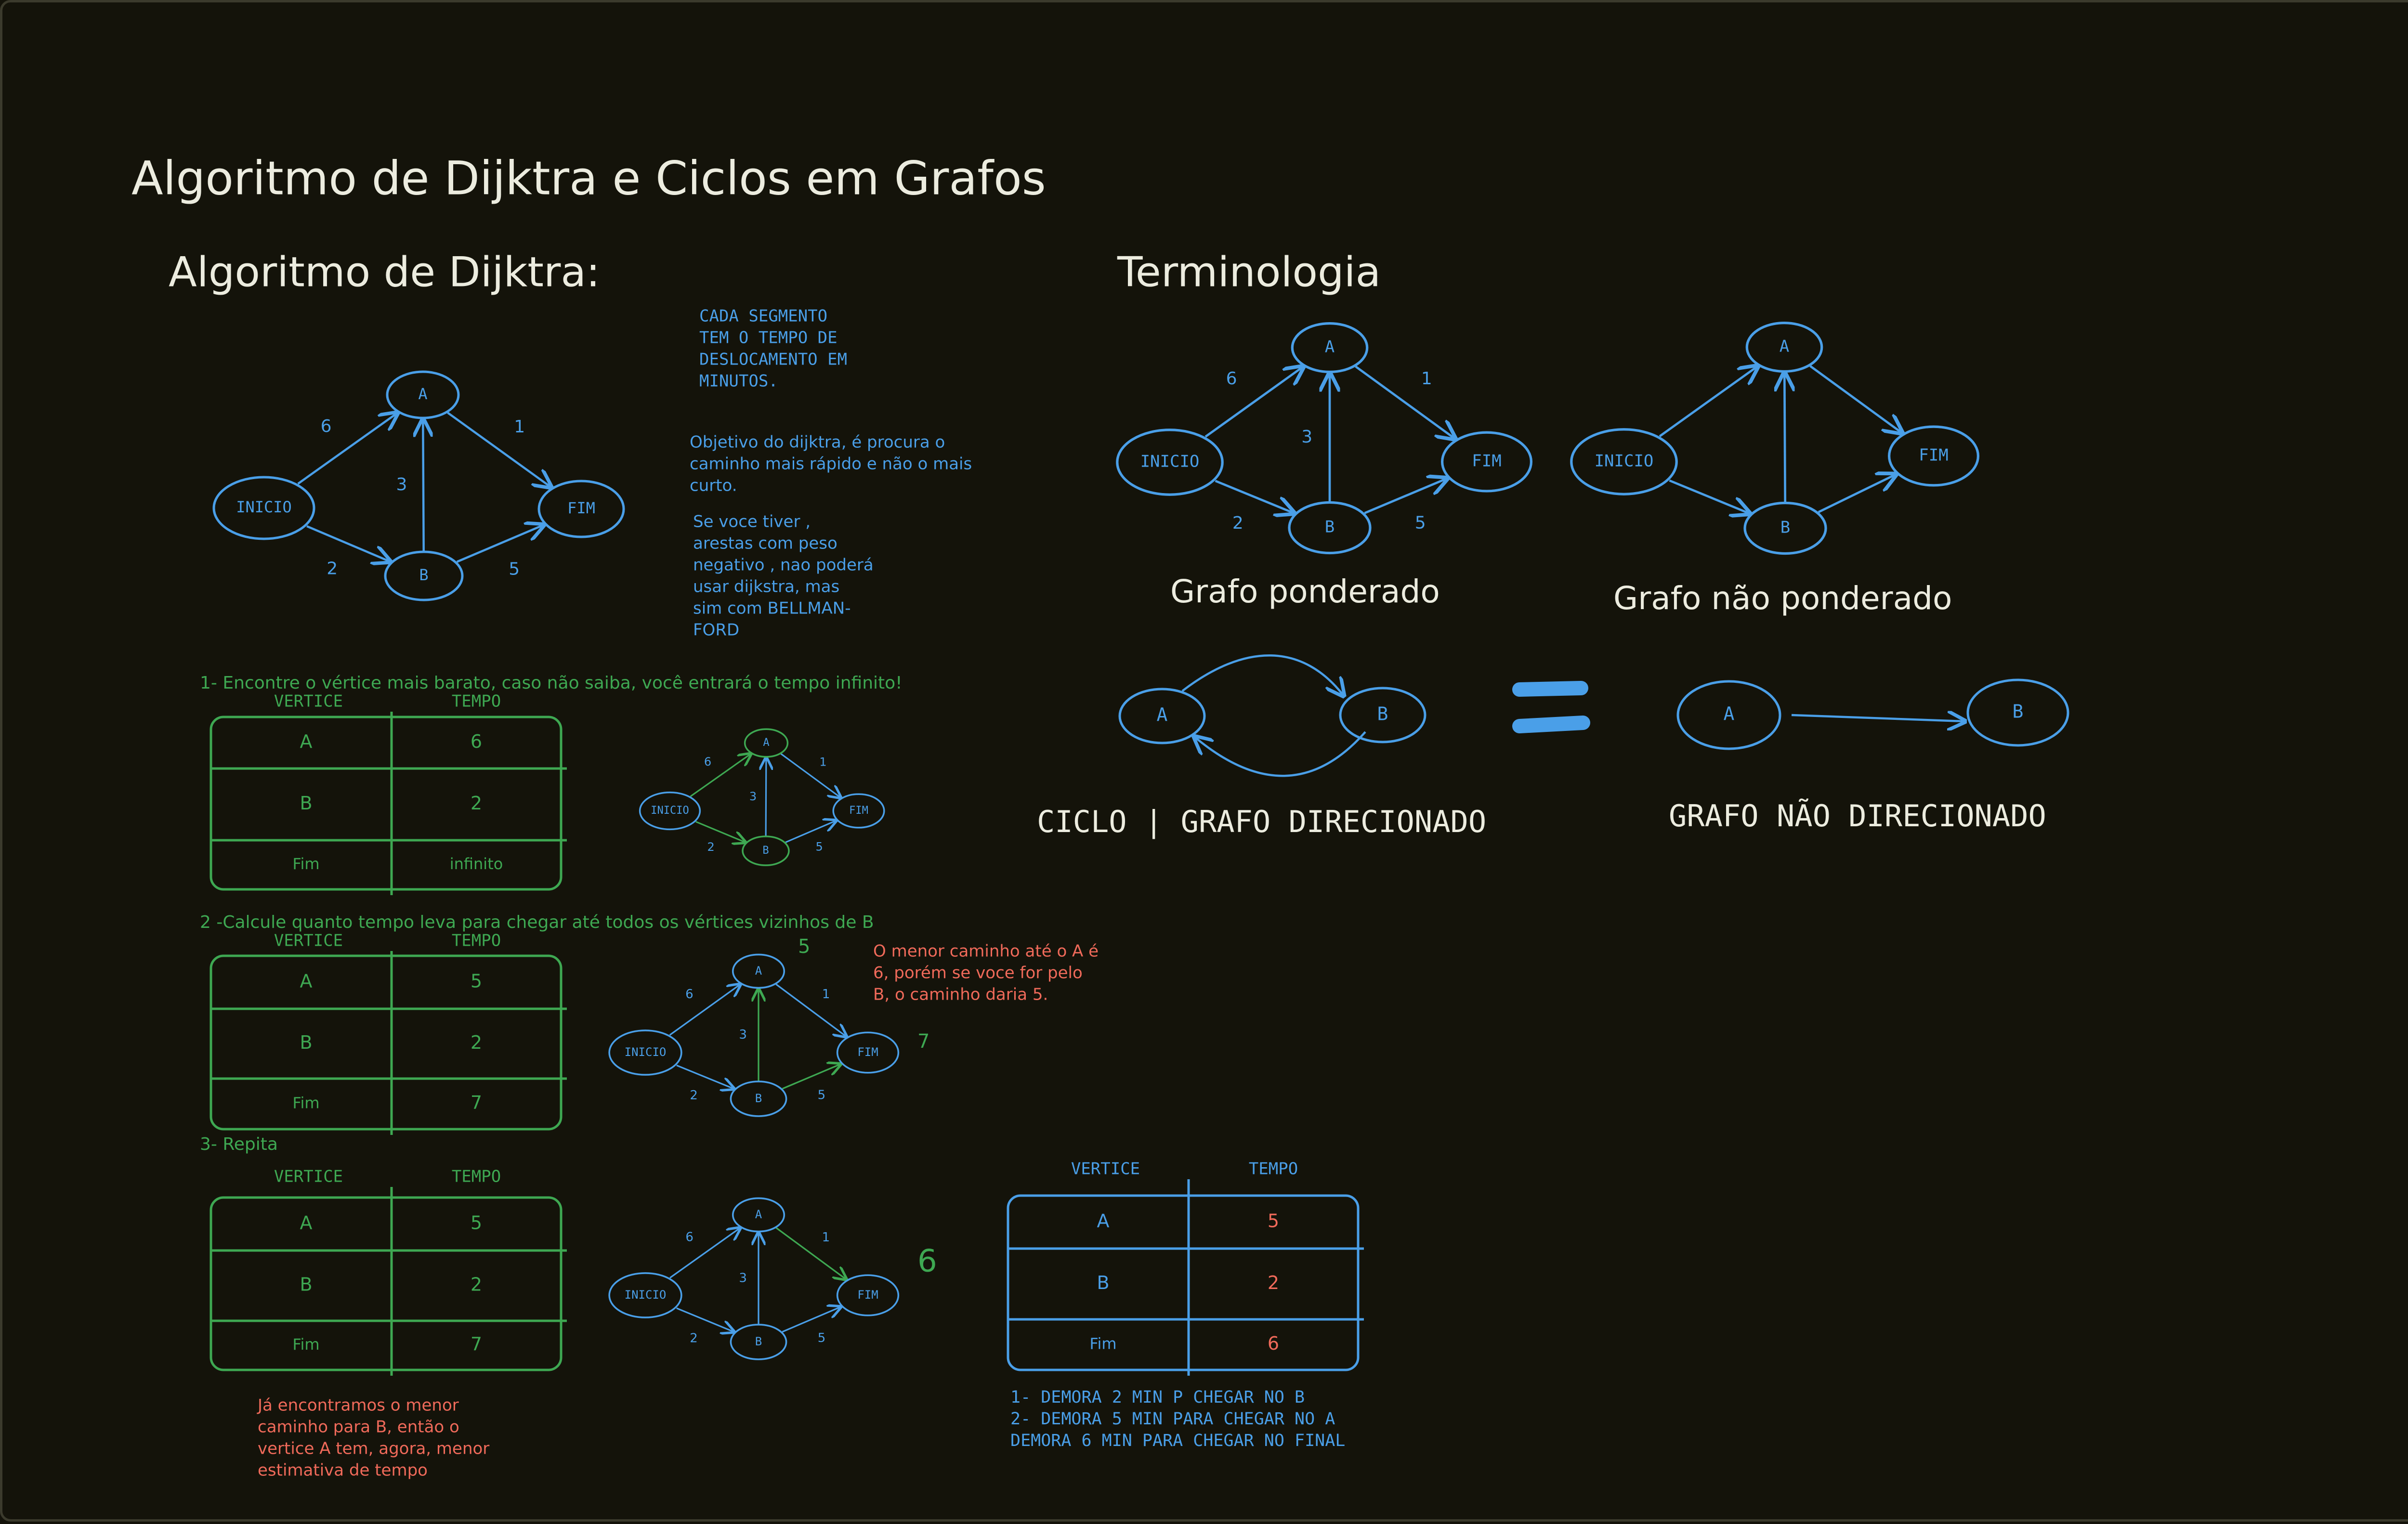  I want to click on cycle-node-a-label: A, so click(1162, 715).